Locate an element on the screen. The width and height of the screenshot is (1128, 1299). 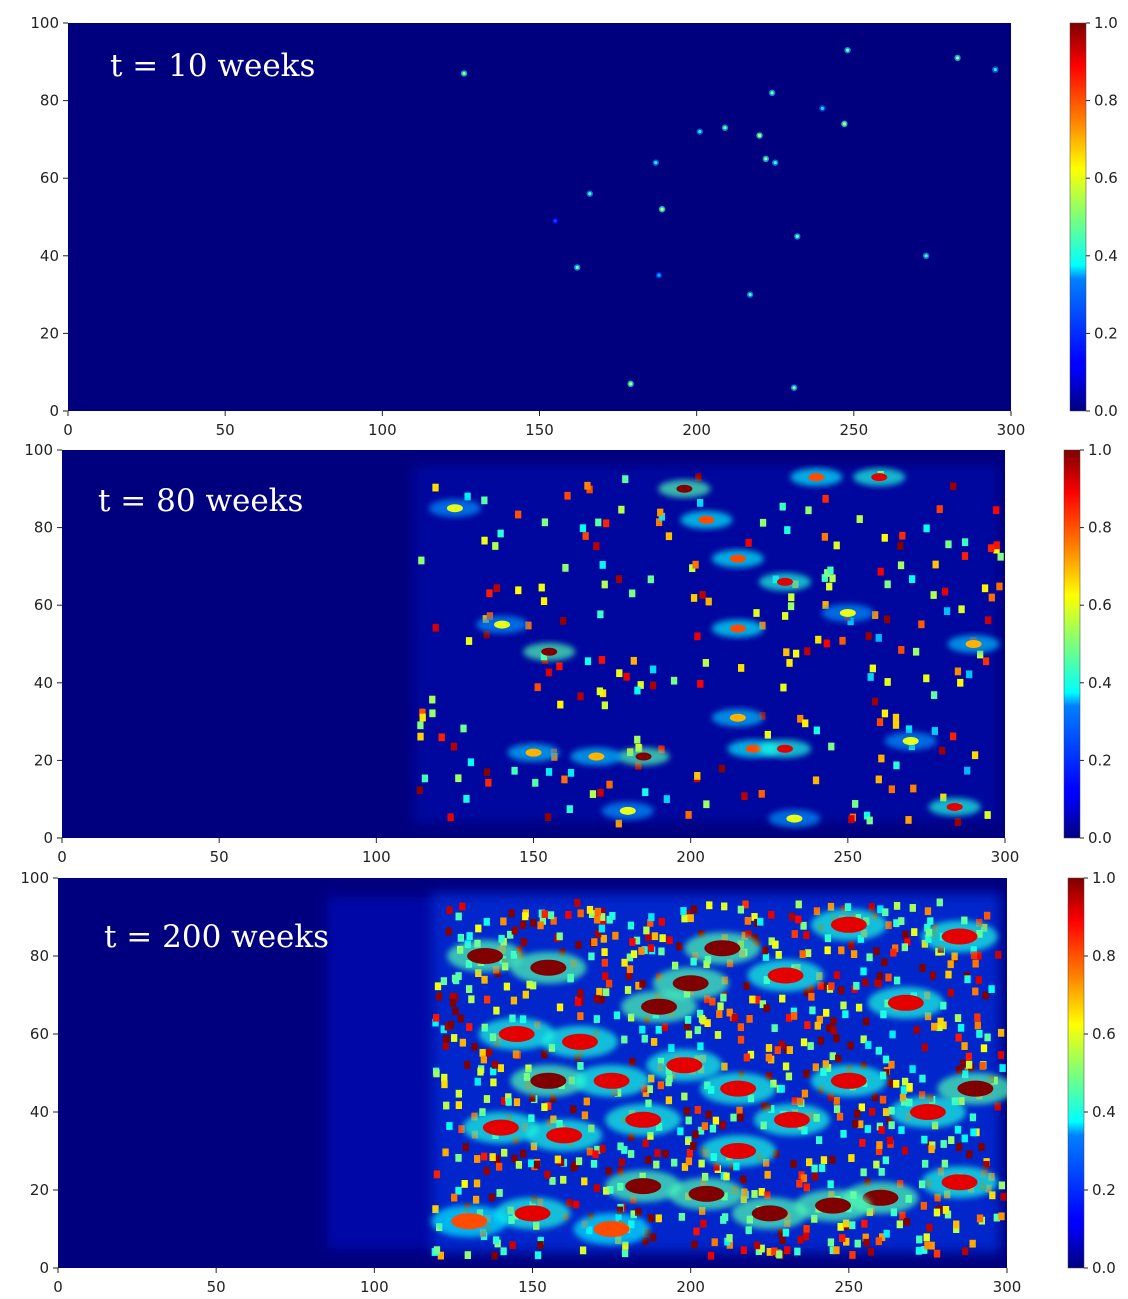
y-tick-label: 20 is located at coordinates (43, 760).